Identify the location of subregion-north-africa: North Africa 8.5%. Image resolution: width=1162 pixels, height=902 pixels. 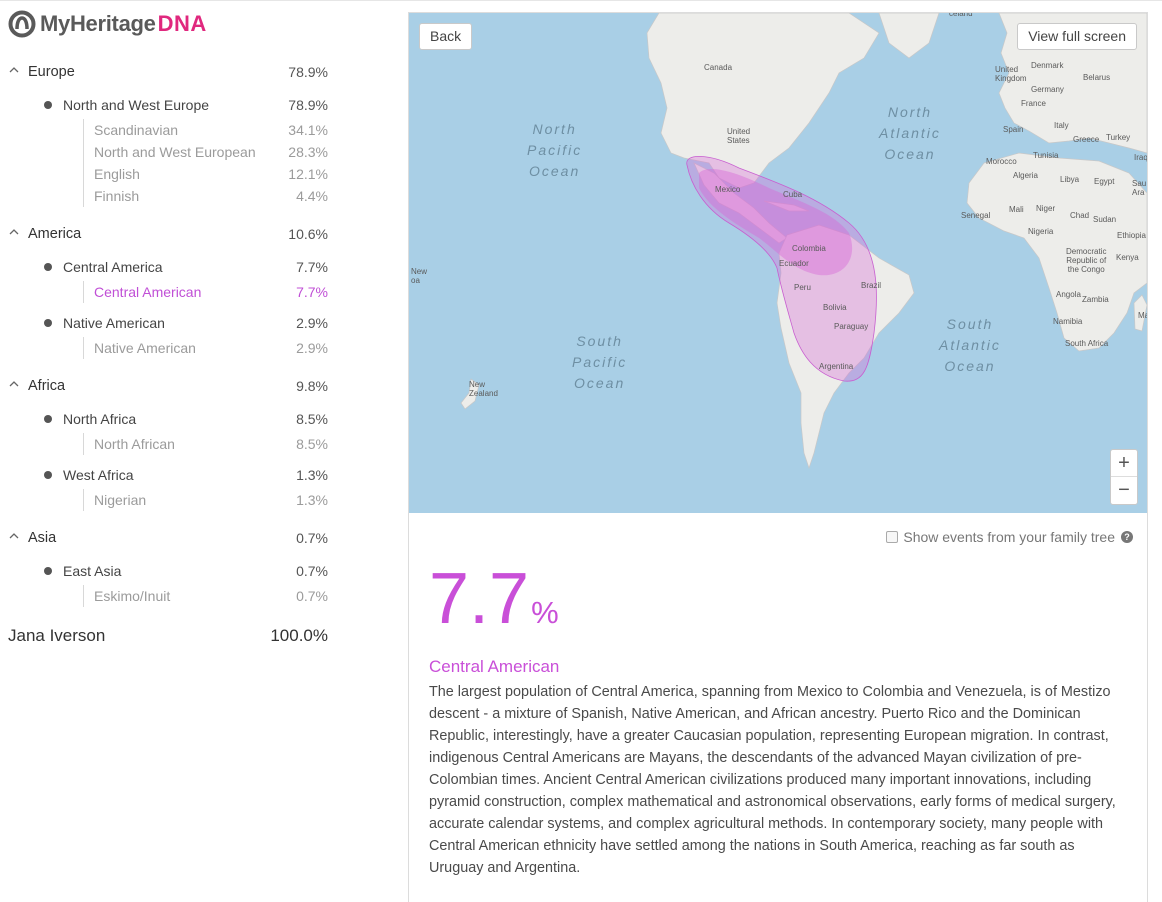
(172, 419).